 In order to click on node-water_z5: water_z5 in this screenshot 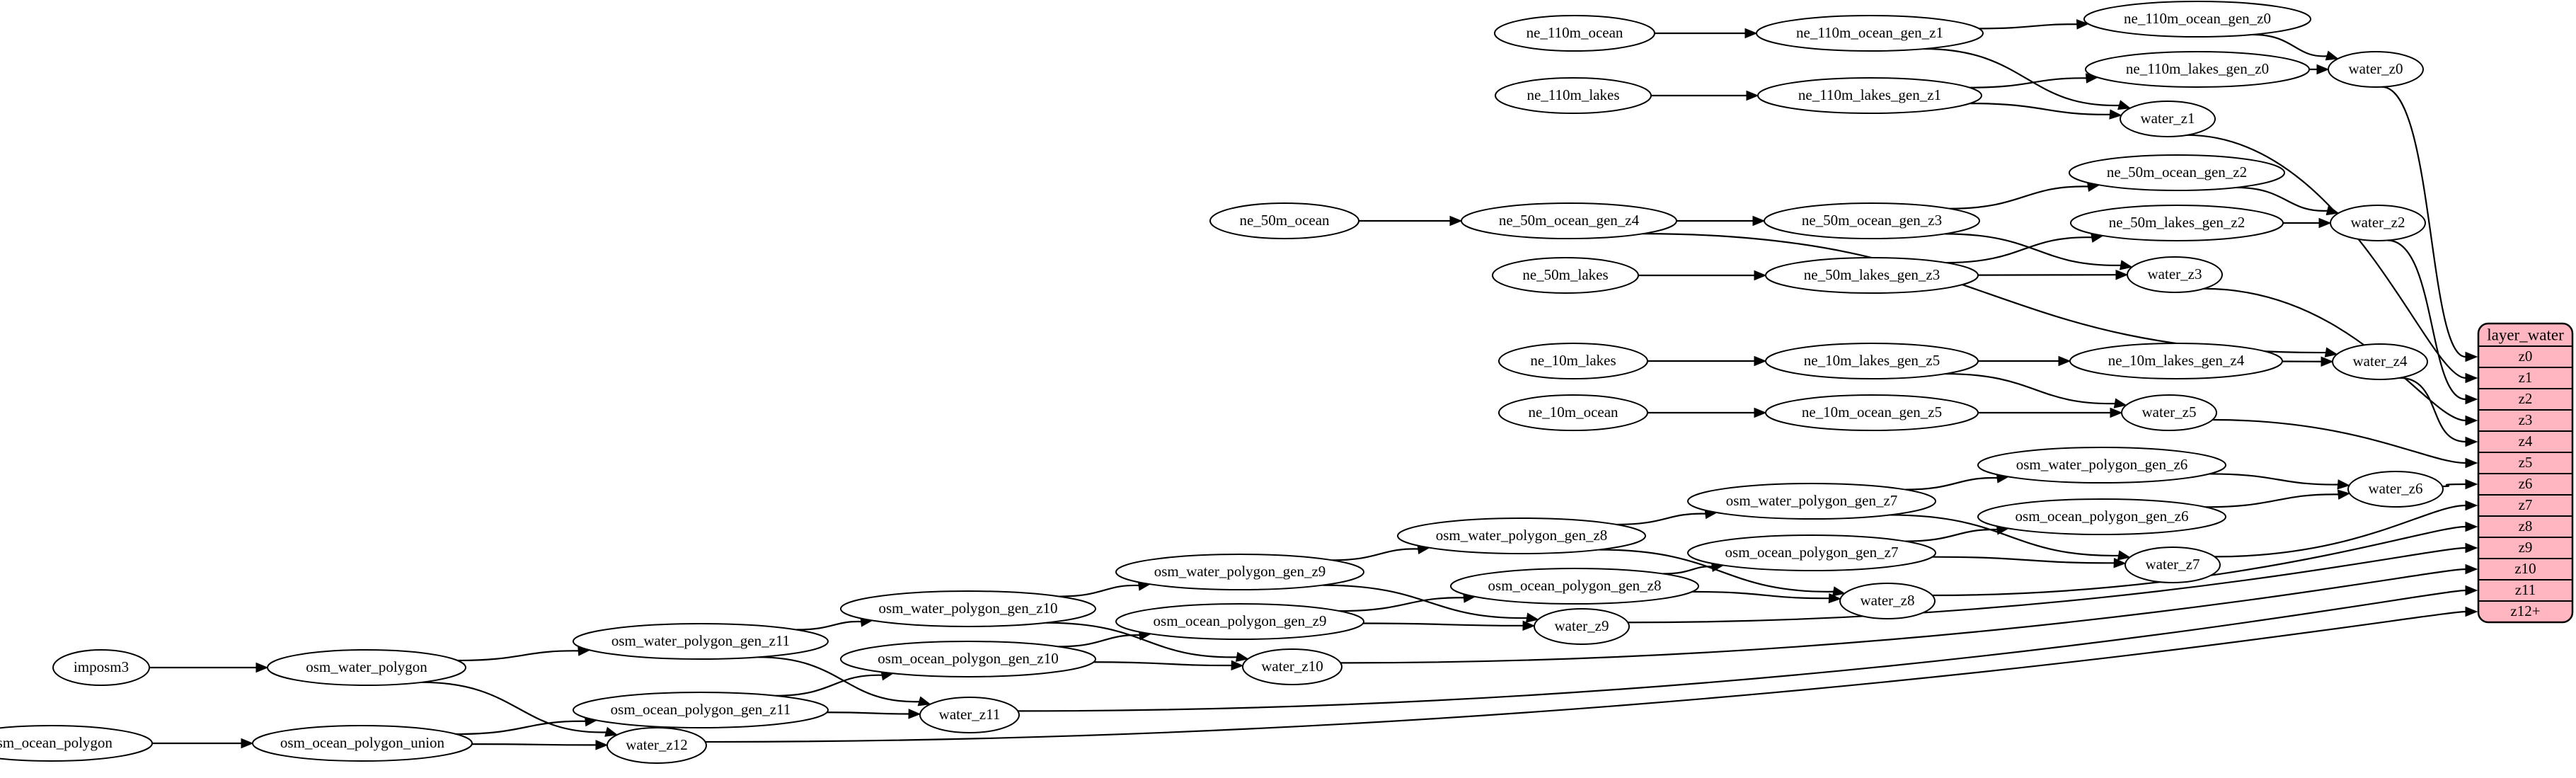, I will do `click(2169, 413)`.